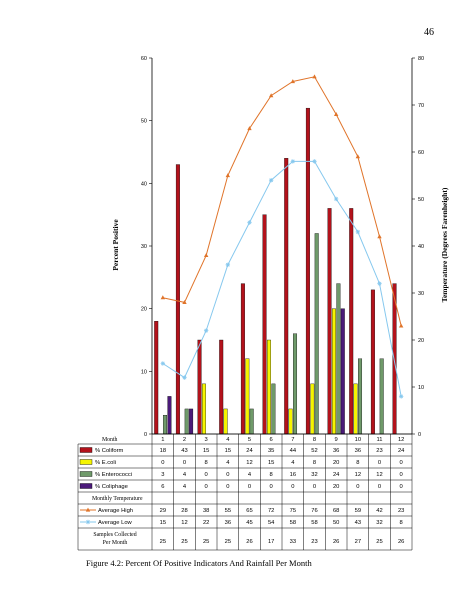  I want to click on table-cell: 20, so click(336, 463).